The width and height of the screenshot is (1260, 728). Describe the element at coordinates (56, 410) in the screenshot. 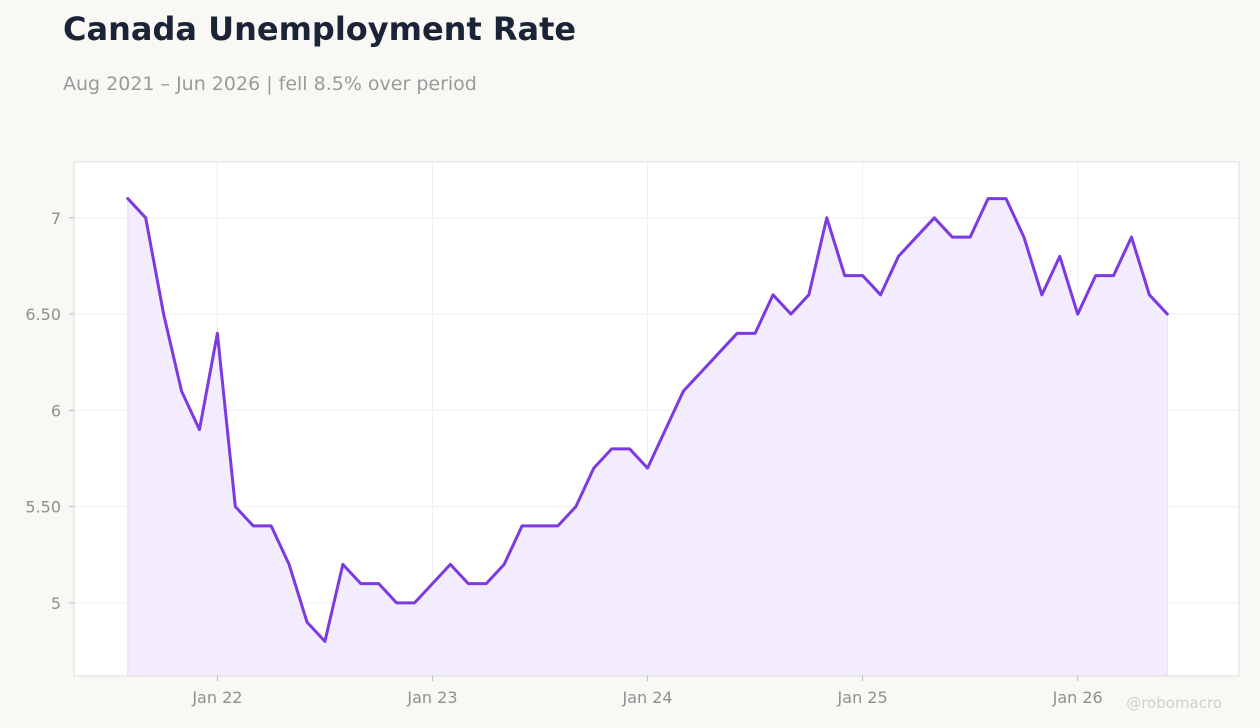

I see `y-tick-label: 6` at that location.